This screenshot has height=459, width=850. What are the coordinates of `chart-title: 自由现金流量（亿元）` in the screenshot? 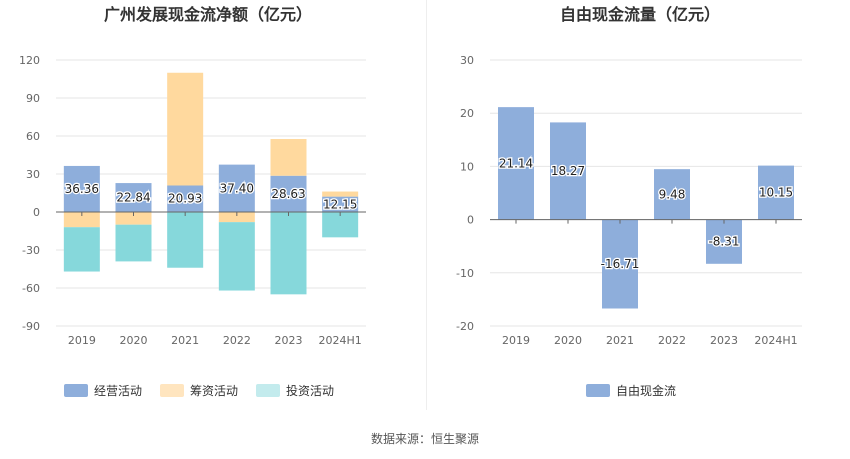 It's located at (640, 14).